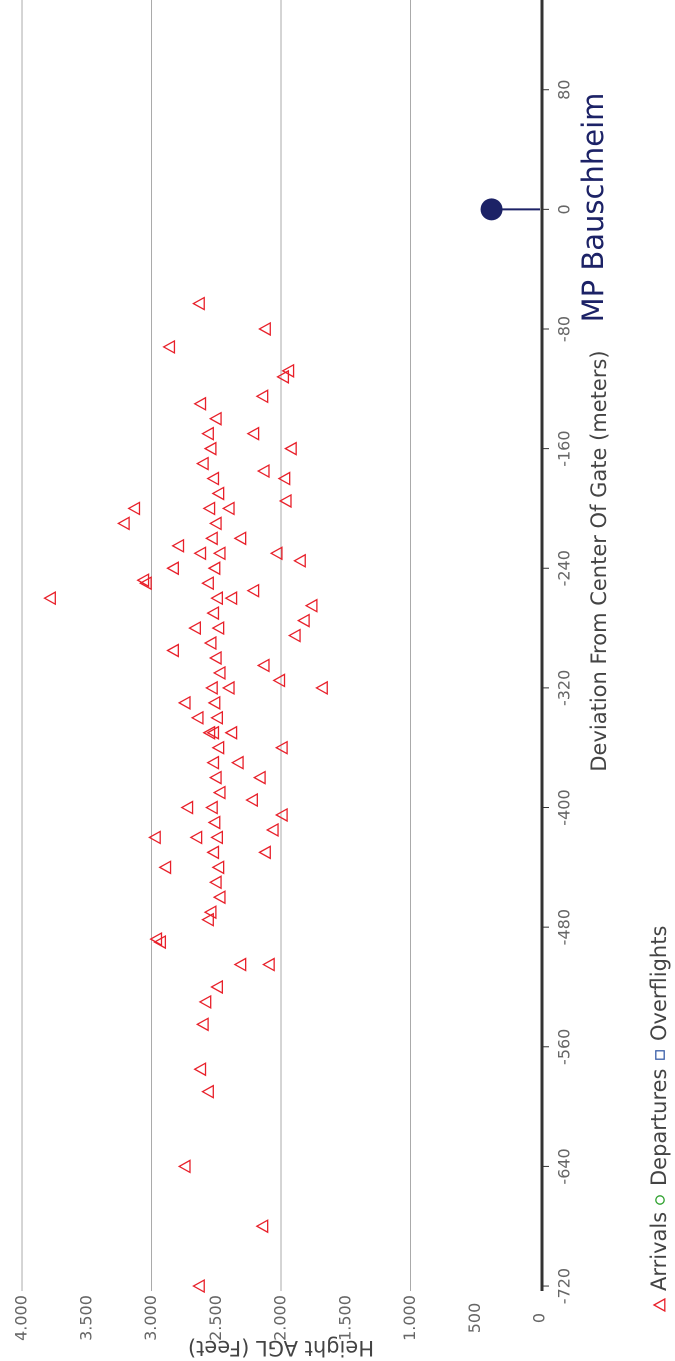 Image resolution: width=675 pixels, height=1361 pixels. Describe the element at coordinates (21, 1318) in the screenshot. I see `y-tick-label: 4.000` at that location.